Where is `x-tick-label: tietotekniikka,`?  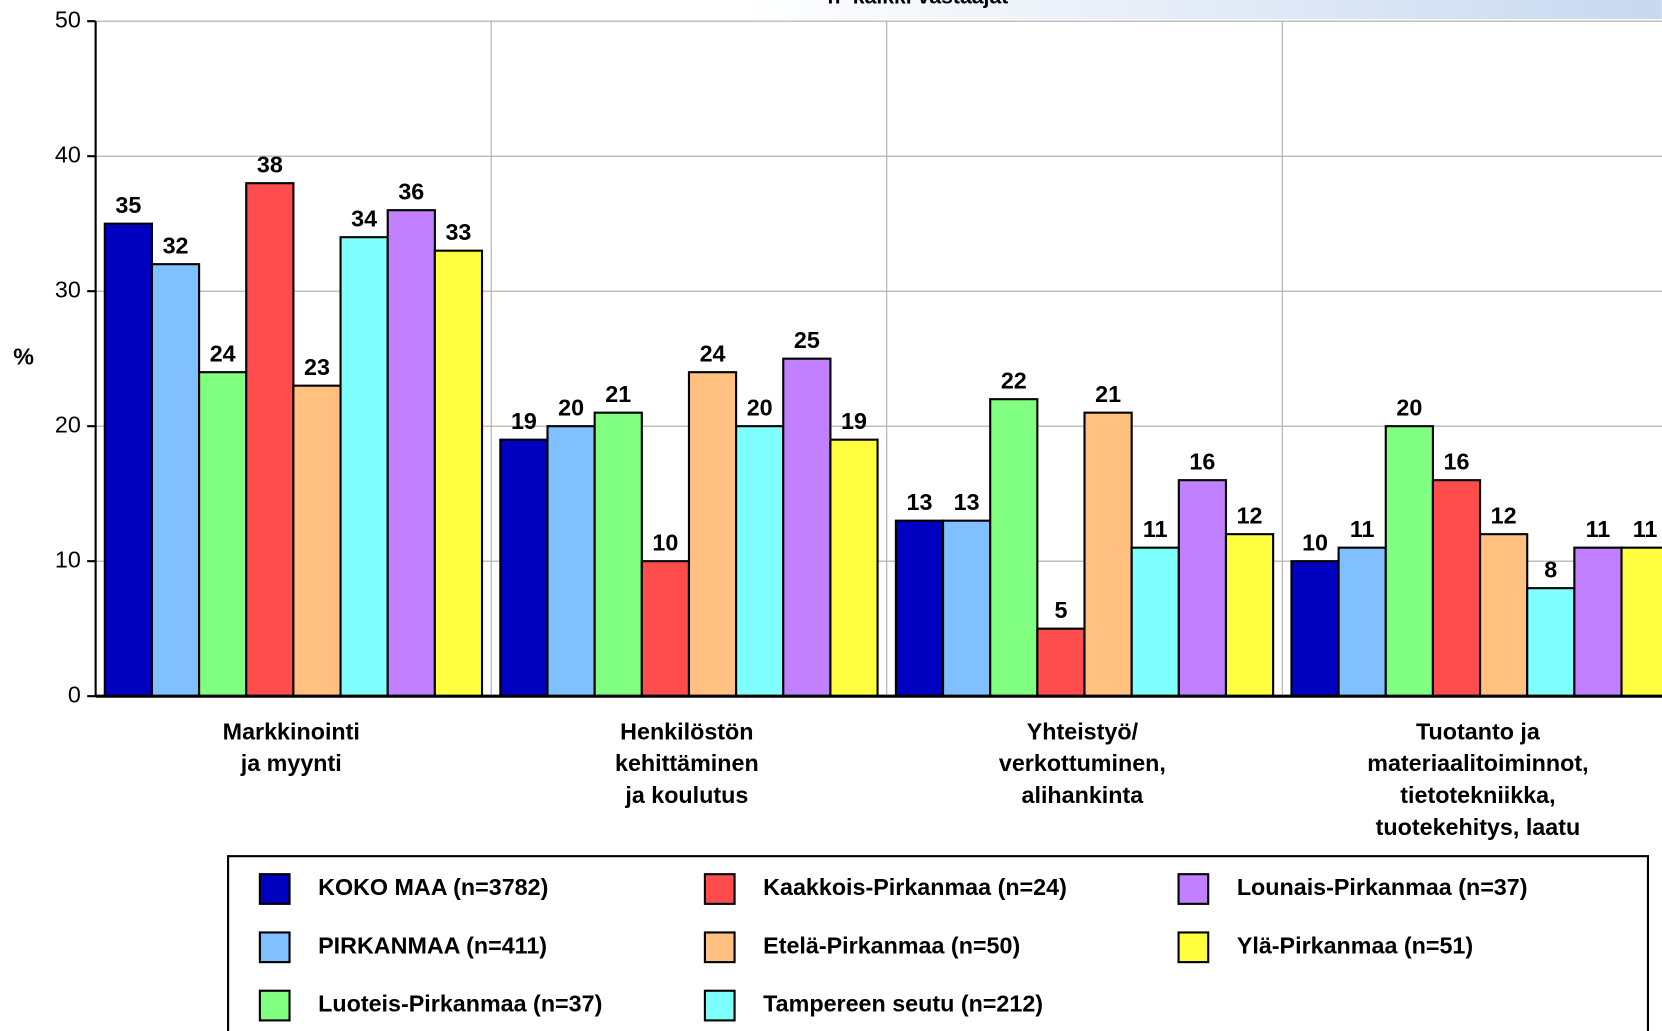
x-tick-label: tietotekniikka, is located at coordinates (1477, 795).